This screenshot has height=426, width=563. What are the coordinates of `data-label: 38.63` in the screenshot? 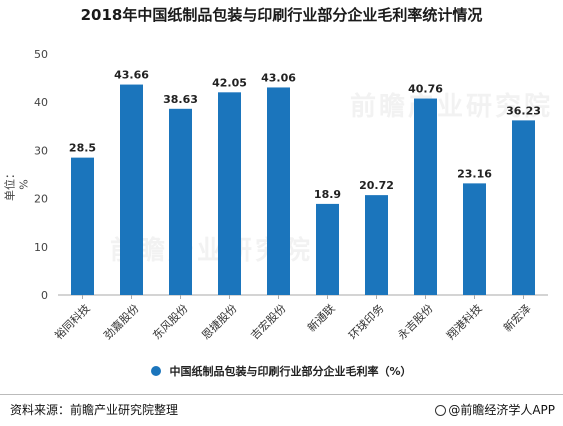 It's located at (180, 99).